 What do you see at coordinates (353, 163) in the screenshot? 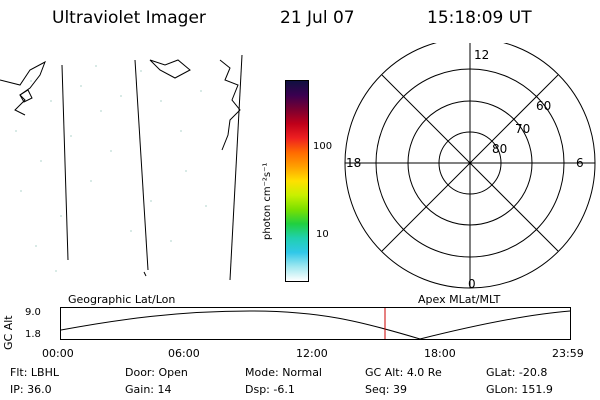
I see `mlt-label-left: 18` at bounding box center [353, 163].